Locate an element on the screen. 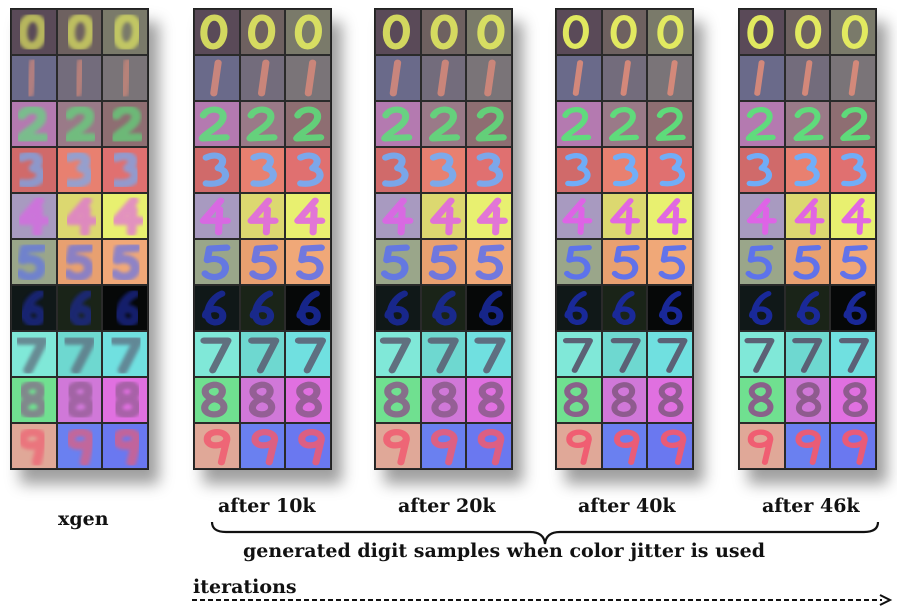 The height and width of the screenshot is (610, 897). iterations-arrow is located at coordinates (542, 600).